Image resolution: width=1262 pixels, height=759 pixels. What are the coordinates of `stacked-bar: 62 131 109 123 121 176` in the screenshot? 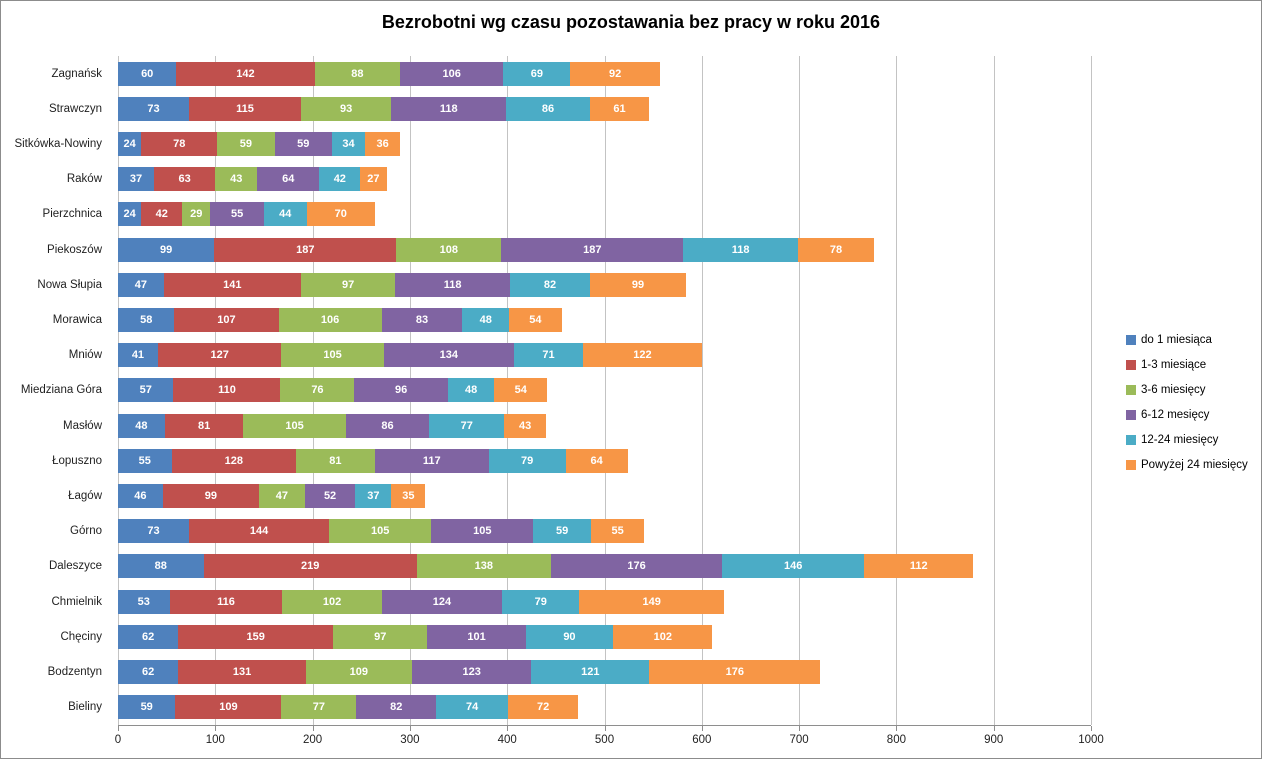 It's located at (469, 672).